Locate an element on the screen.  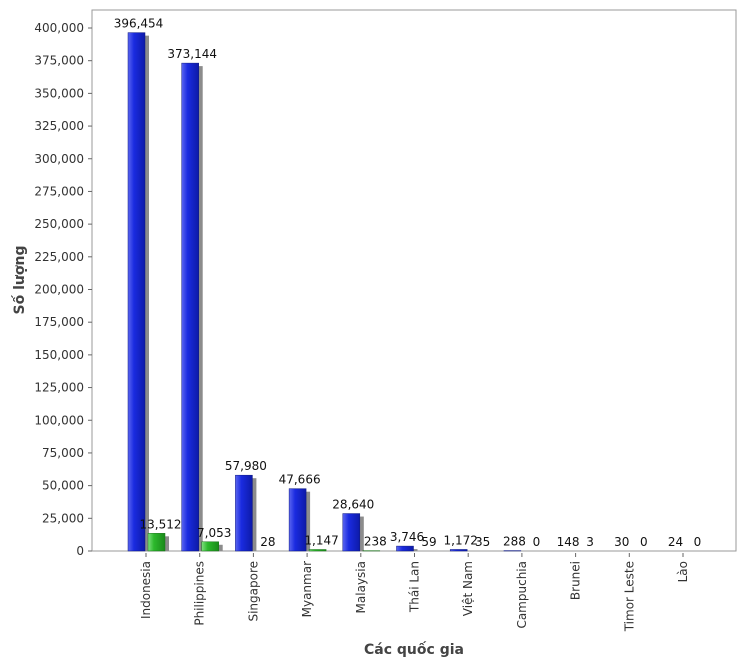
data-label: 238 is located at coordinates (375, 542).